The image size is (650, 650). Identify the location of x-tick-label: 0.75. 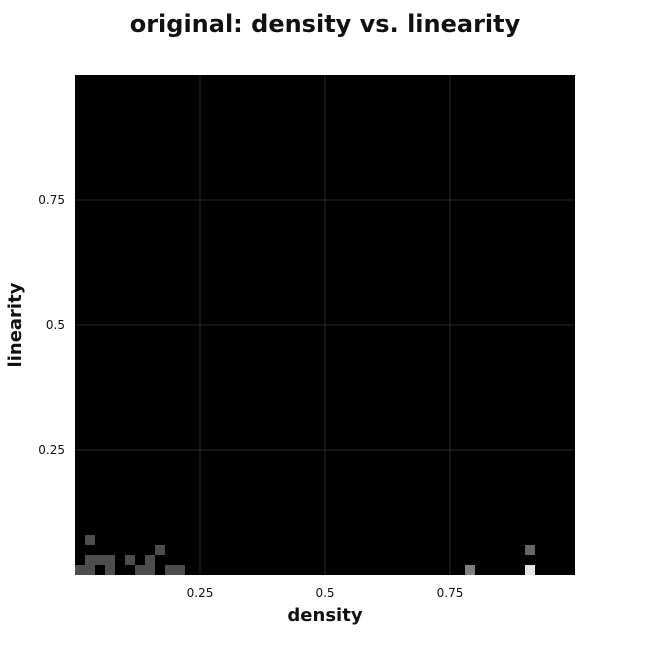
(450, 593).